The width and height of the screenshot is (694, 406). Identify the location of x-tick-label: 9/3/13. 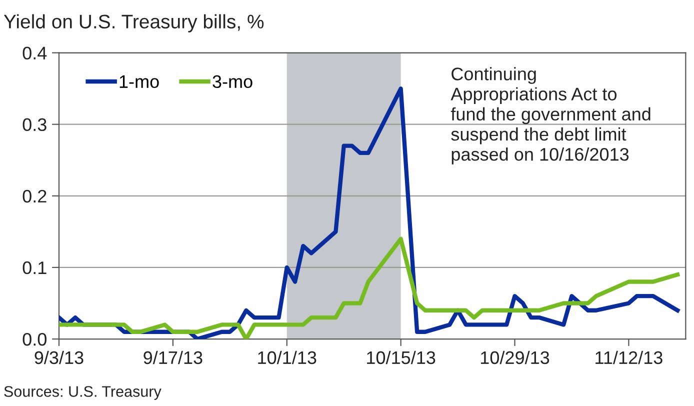
(59, 357).